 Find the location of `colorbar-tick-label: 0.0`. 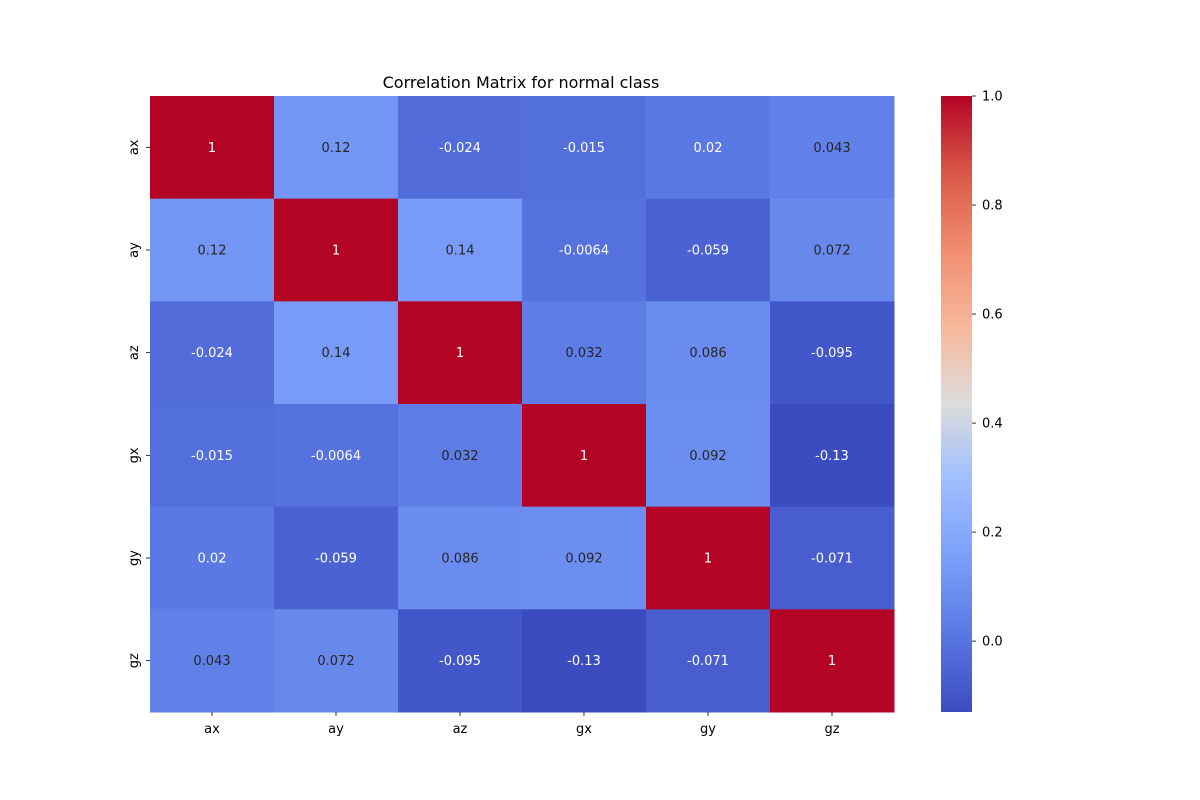

colorbar-tick-label: 0.0 is located at coordinates (992, 642).